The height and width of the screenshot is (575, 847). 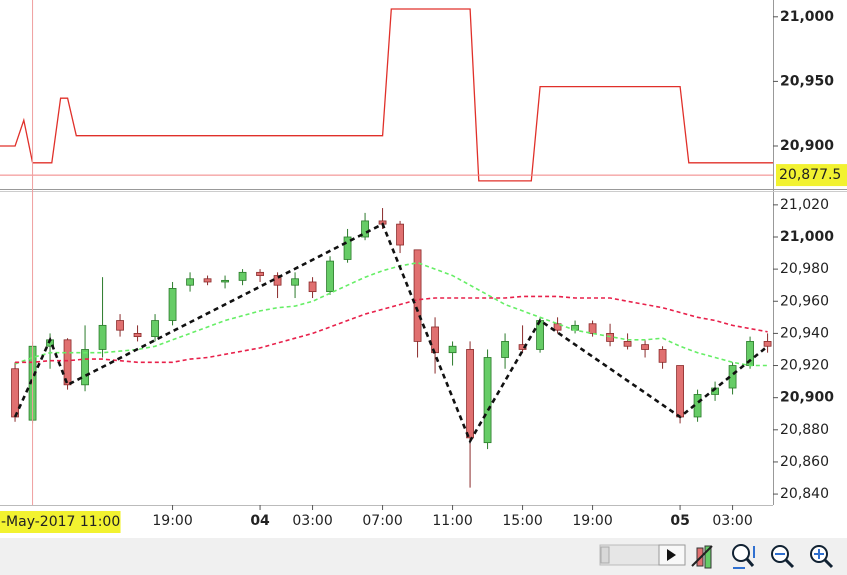 What do you see at coordinates (260, 521) in the screenshot?
I see `x-tick-label: 04` at bounding box center [260, 521].